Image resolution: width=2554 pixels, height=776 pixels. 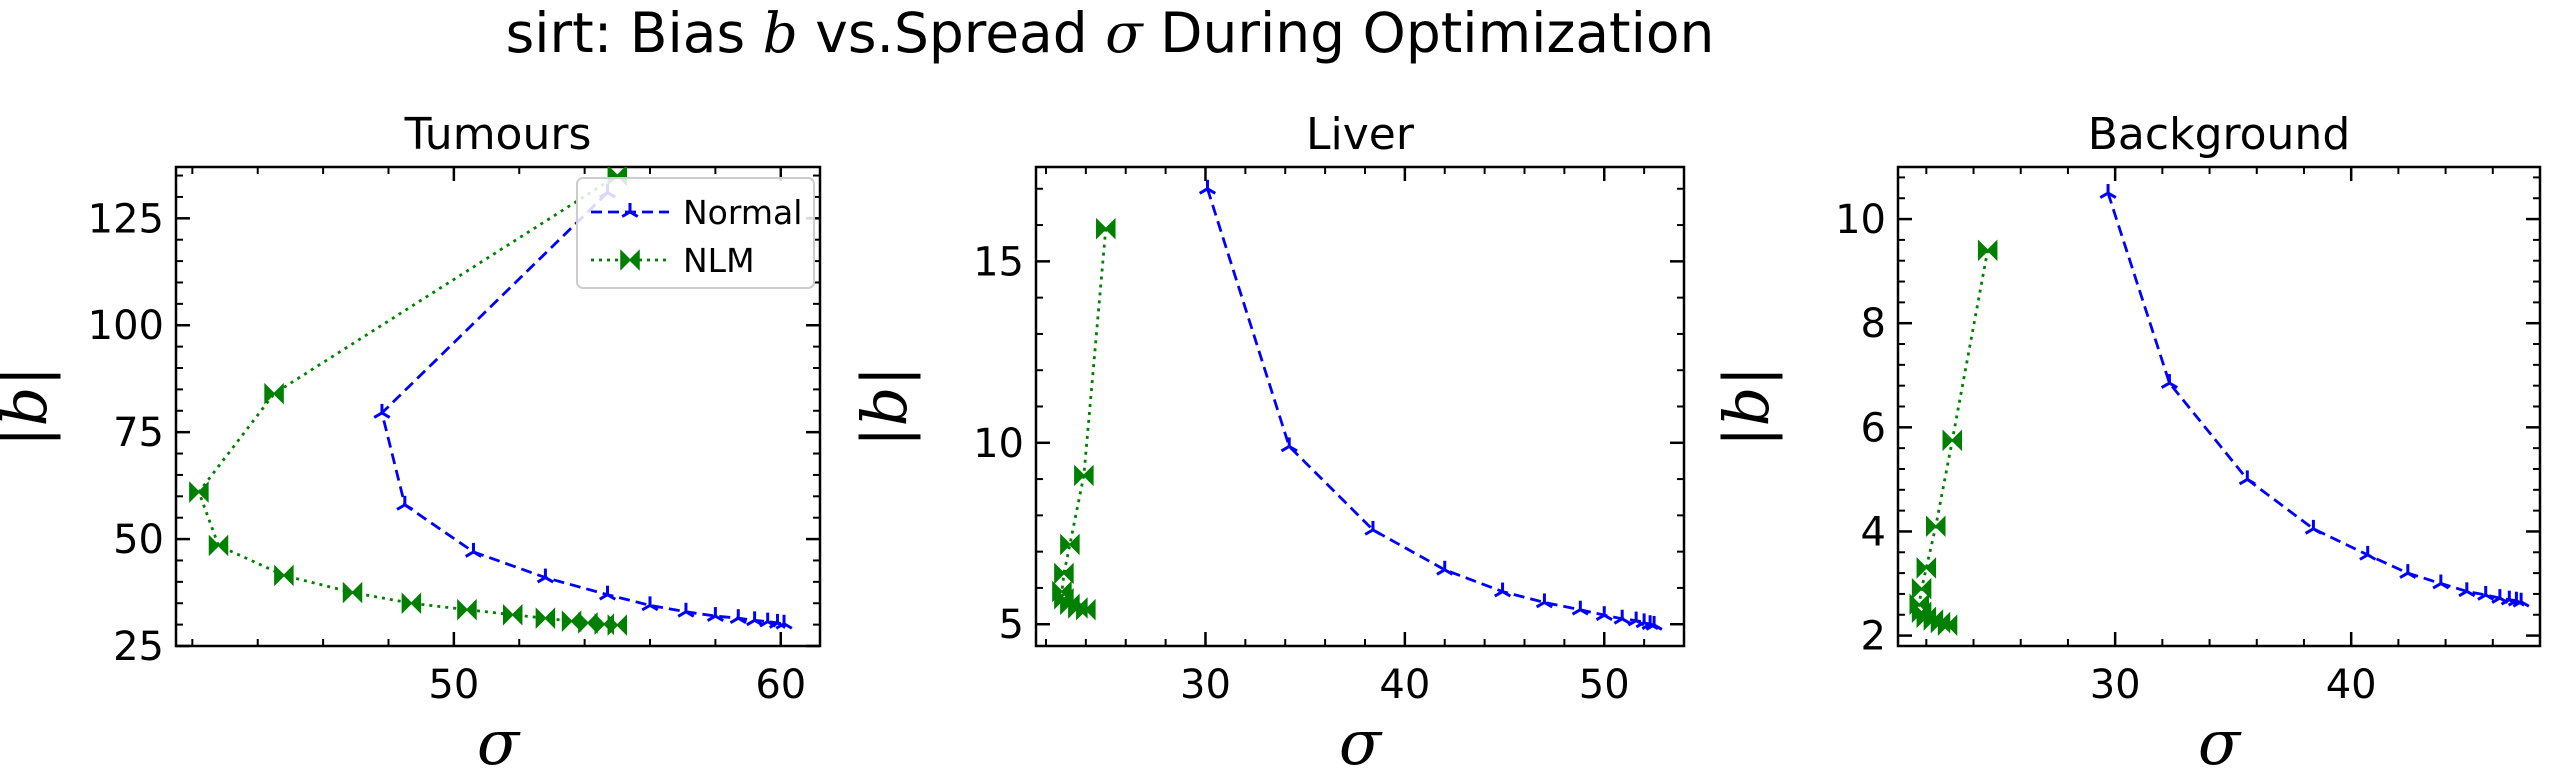 I want to click on y-tick-label: 125, so click(x=126, y=219).